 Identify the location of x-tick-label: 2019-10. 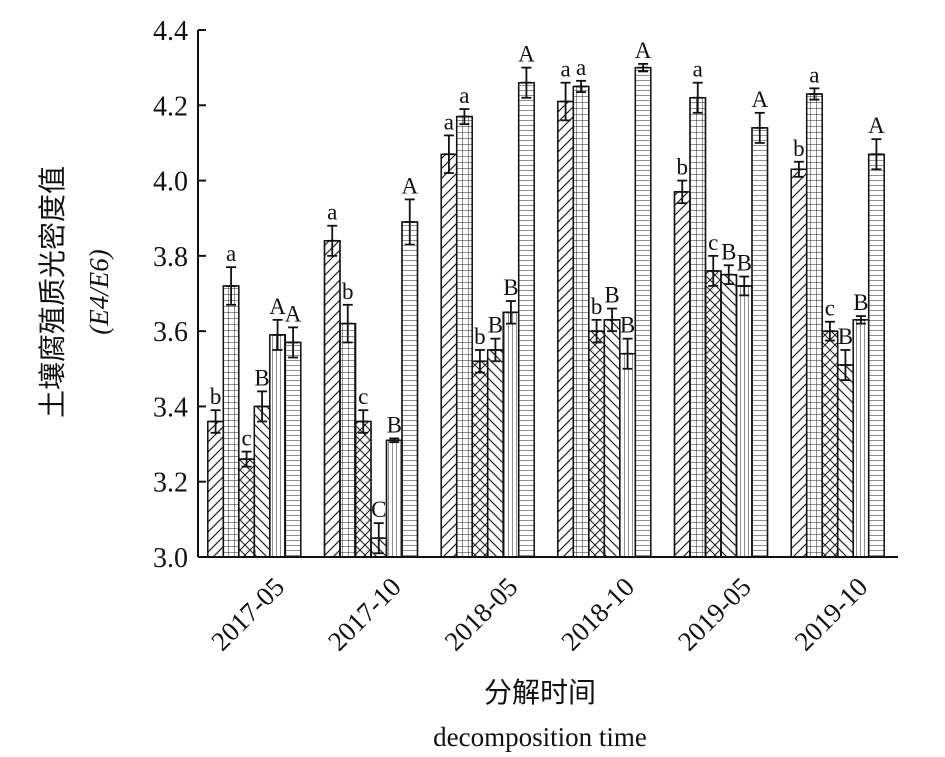
(831, 614).